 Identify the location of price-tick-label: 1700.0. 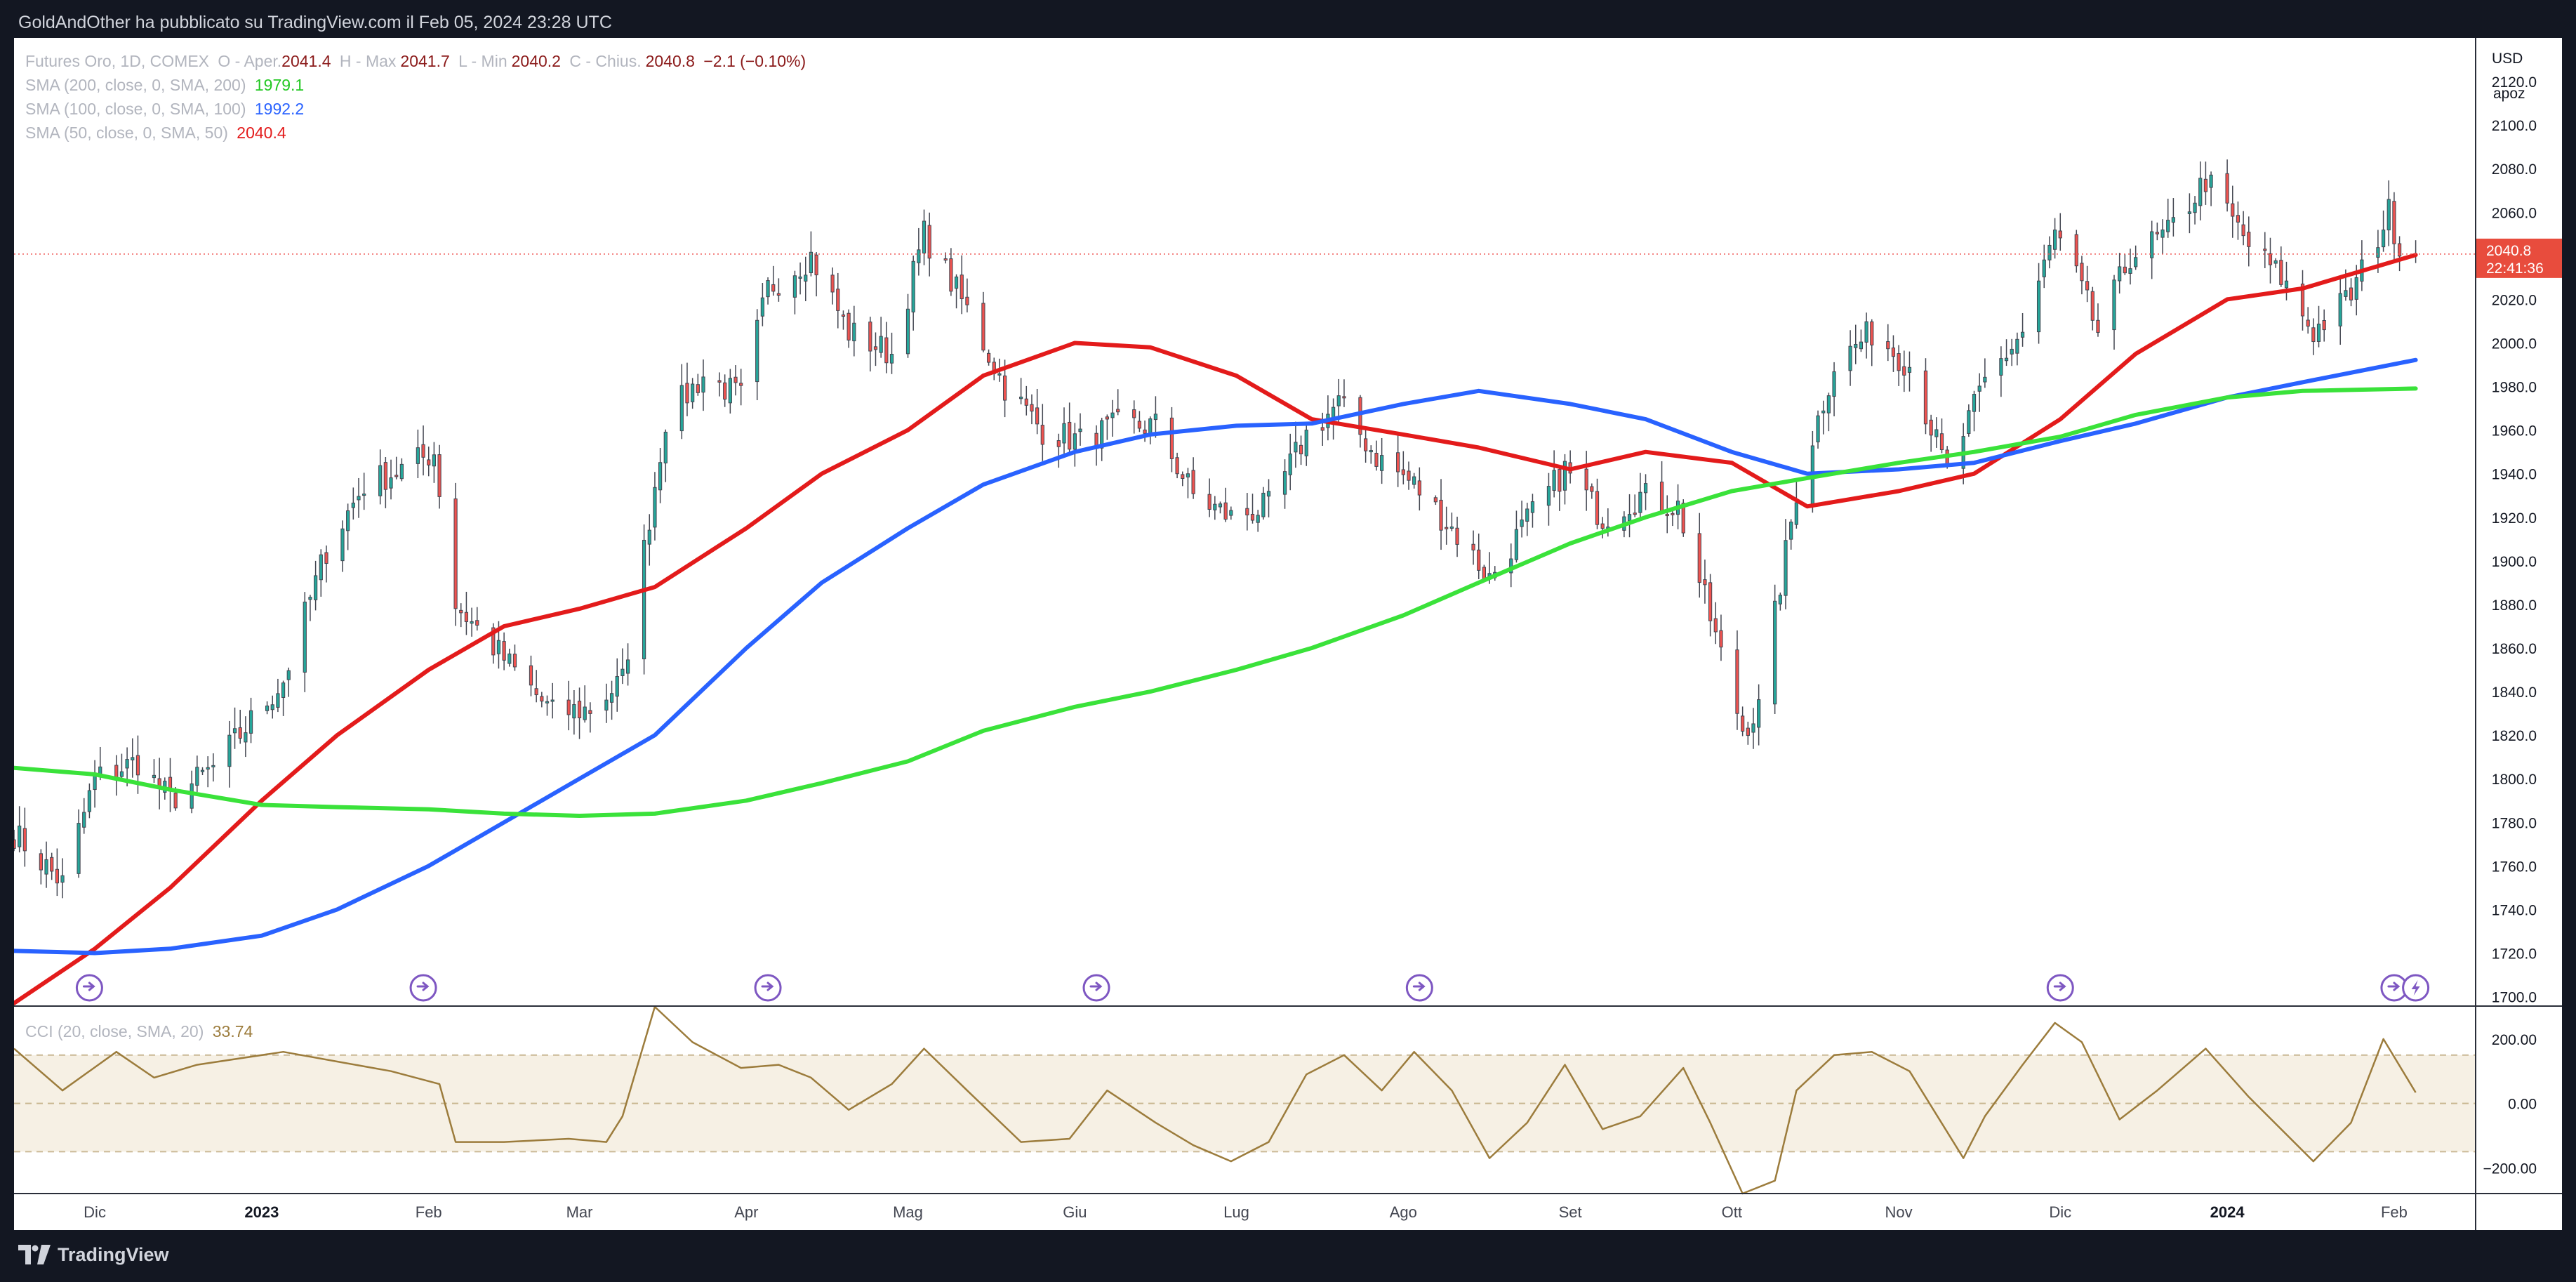
(2515, 998).